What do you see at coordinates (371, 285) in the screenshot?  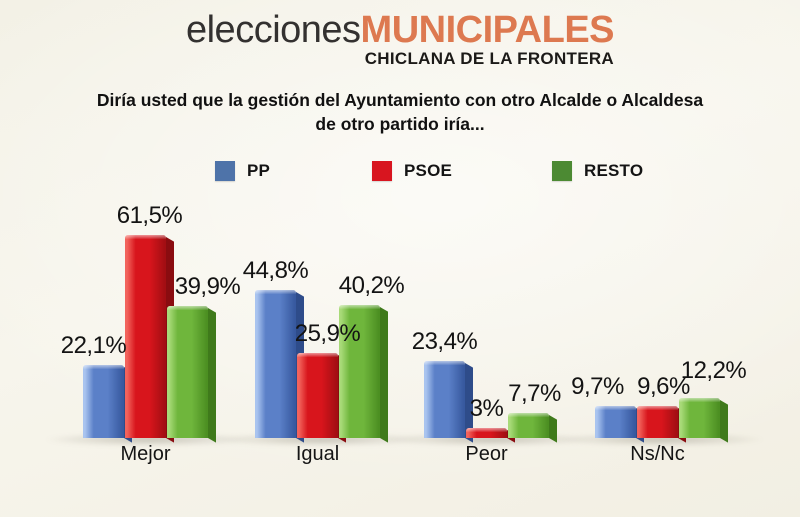 I see `value-label-resto-igual: 40,2%` at bounding box center [371, 285].